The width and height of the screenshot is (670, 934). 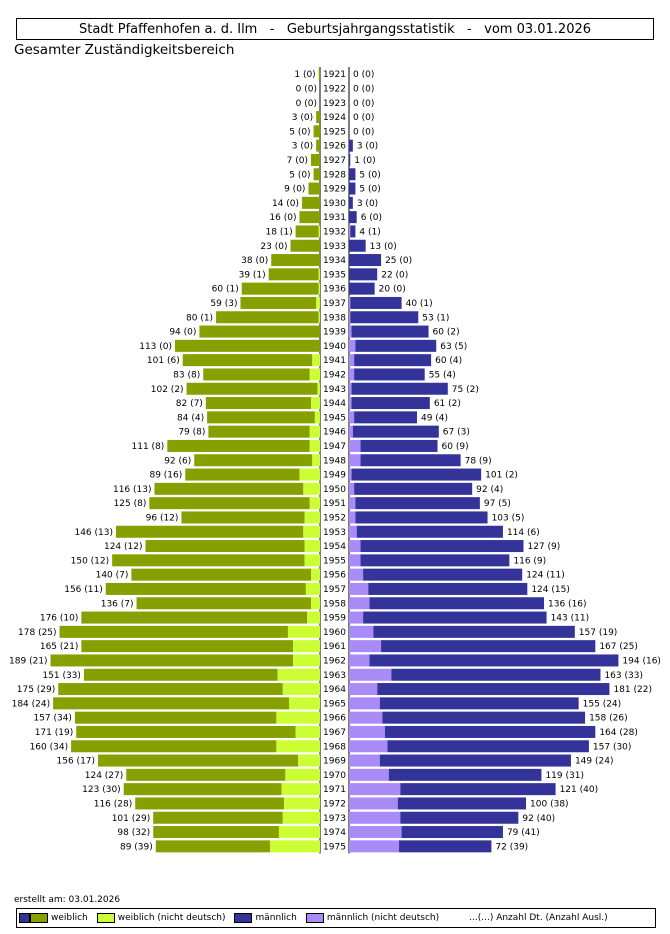 What do you see at coordinates (101, 790) in the screenshot?
I see `label-female-1971: 123 (30)` at bounding box center [101, 790].